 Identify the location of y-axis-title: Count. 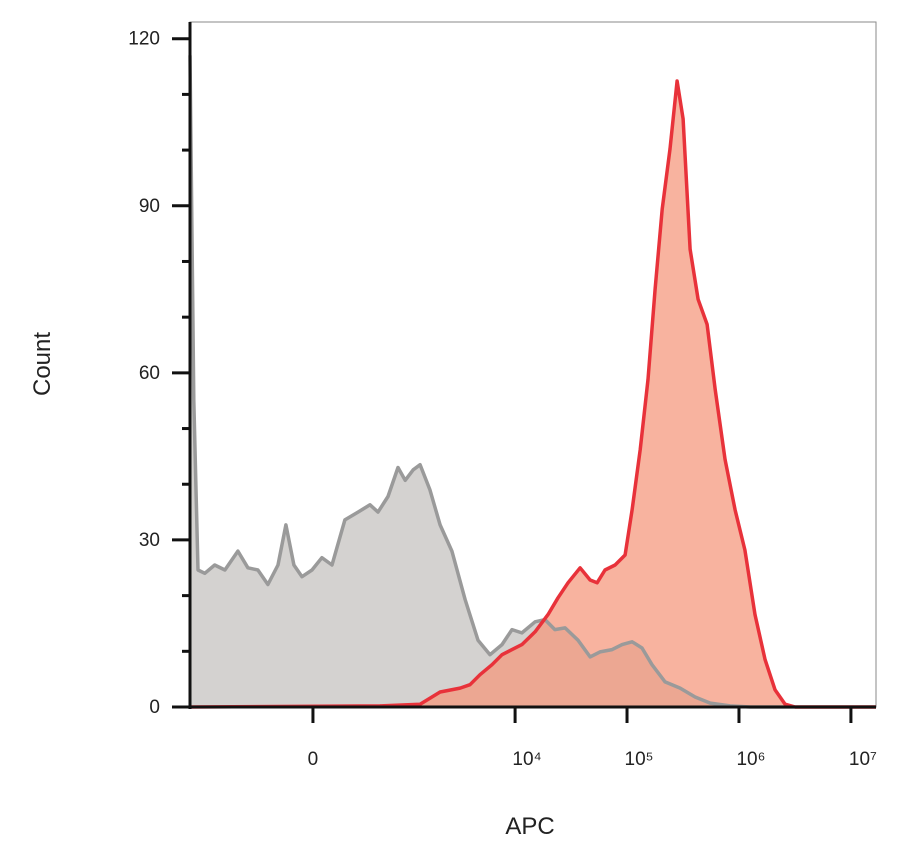
(42, 364).